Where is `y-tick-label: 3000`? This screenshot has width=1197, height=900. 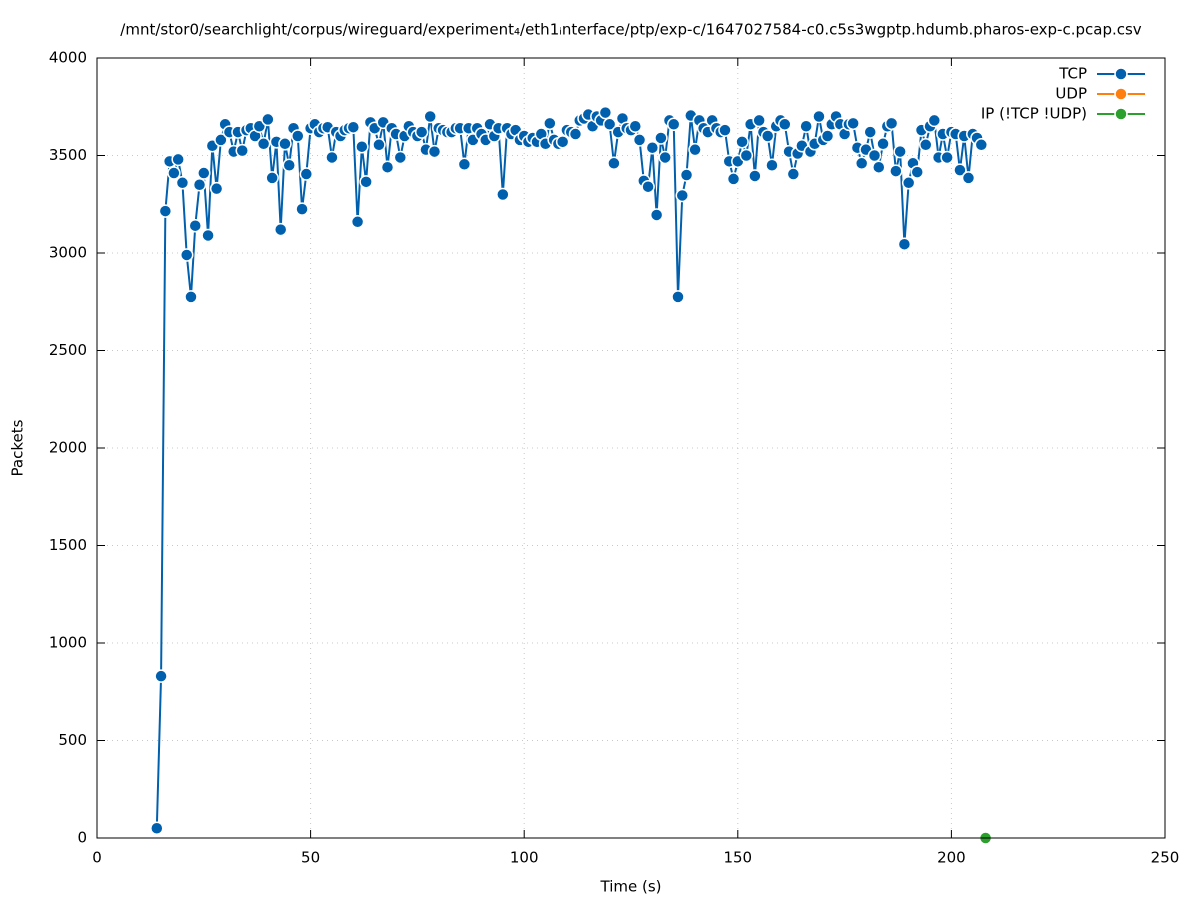 y-tick-label: 3000 is located at coordinates (68, 253).